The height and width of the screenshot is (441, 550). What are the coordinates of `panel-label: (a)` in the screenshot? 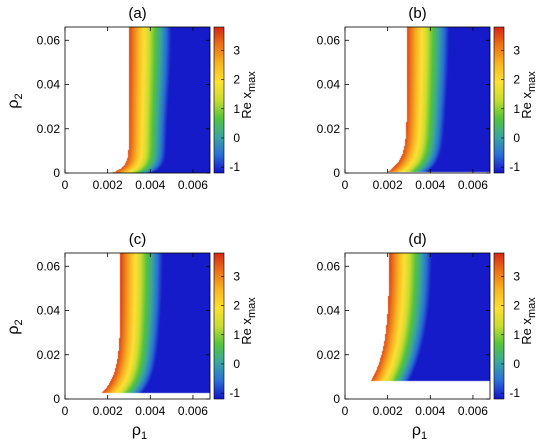 It's located at (137, 13).